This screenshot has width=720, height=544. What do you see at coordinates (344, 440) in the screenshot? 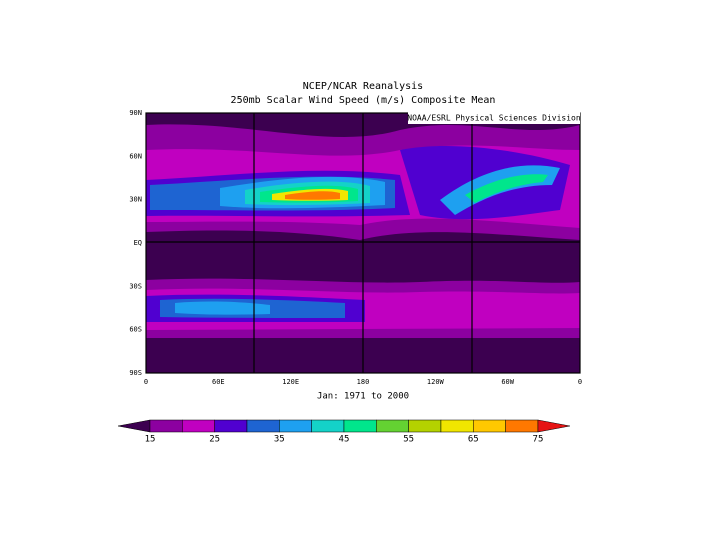
I see `colorbar-label: 45` at bounding box center [344, 440].